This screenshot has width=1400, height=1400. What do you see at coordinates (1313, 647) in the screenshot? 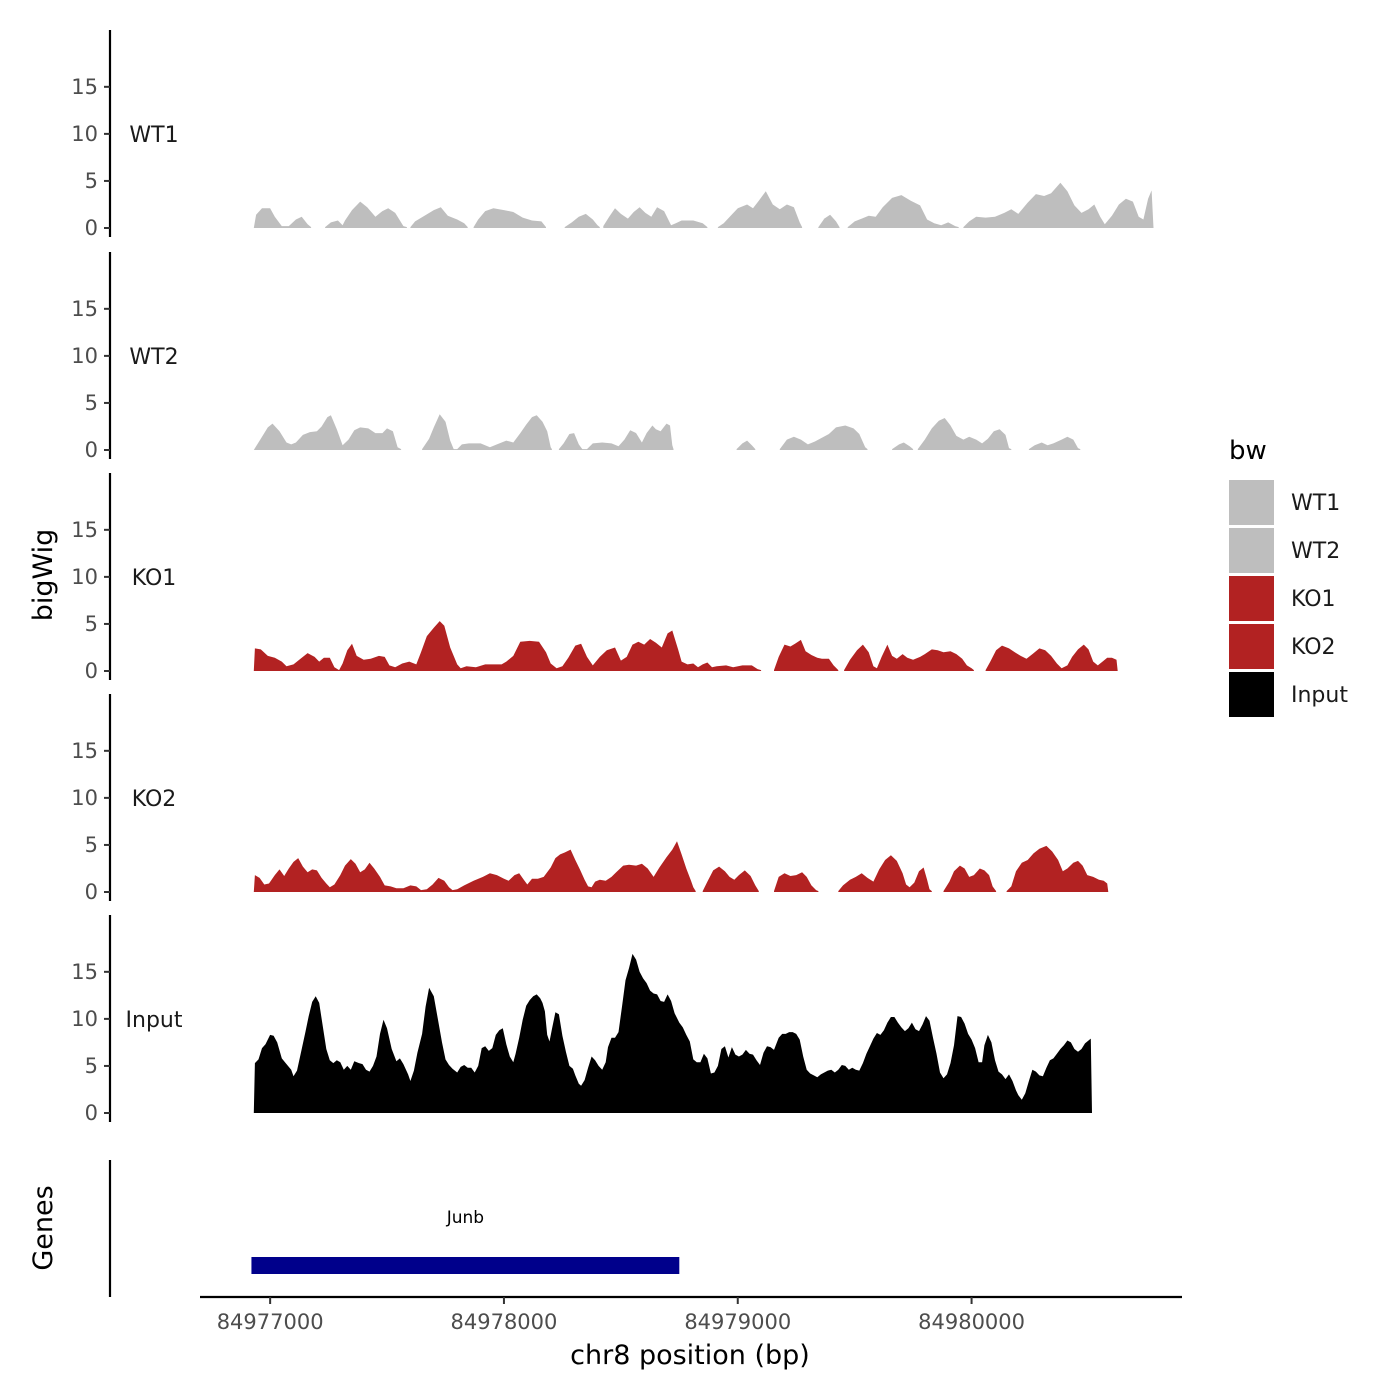
I see `legend-label: KO2` at bounding box center [1313, 647].